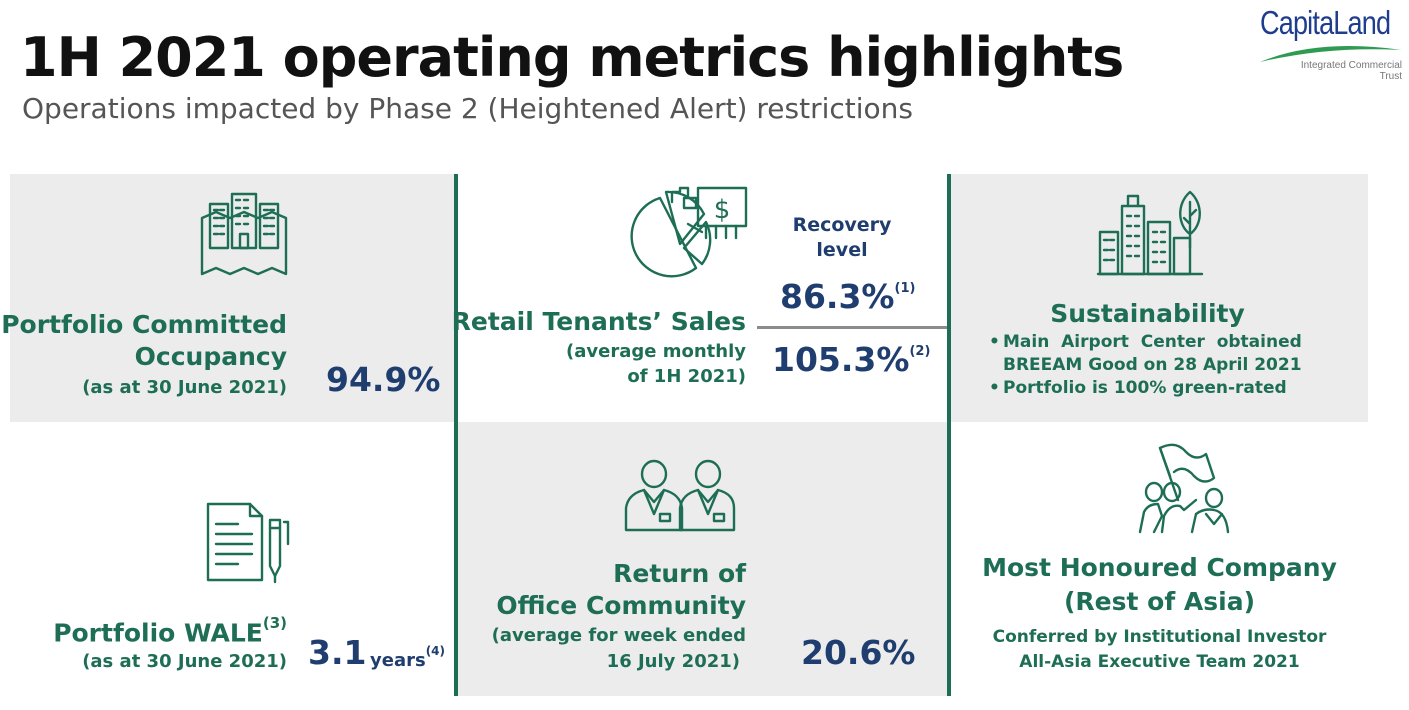 This screenshot has height=710, width=1409. I want to click on logo-sub-line2: Trust, so click(1390, 76).